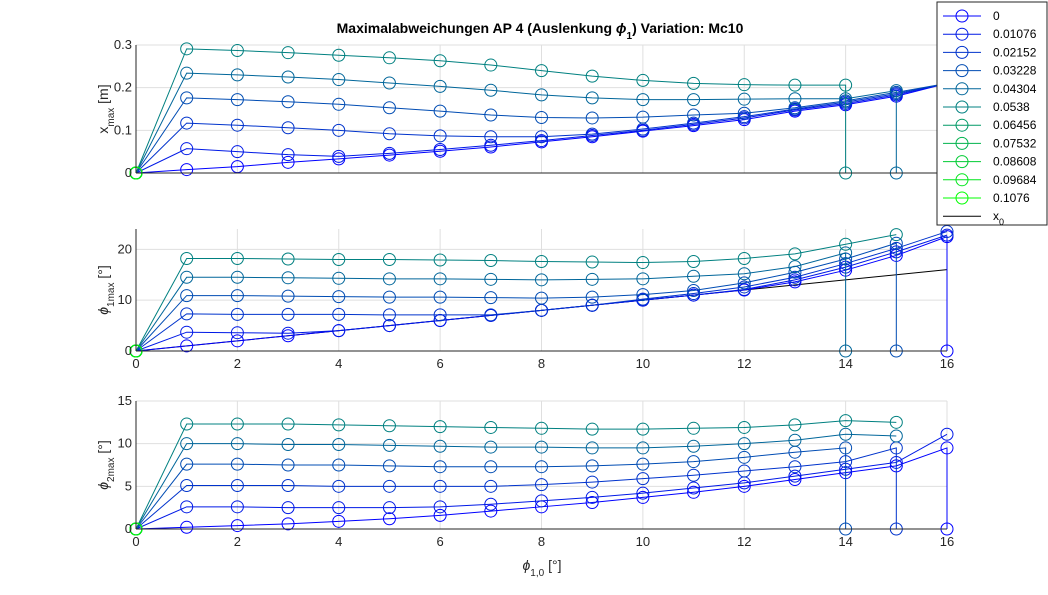  I want to click on x-tick-label: 14, so click(845, 541).